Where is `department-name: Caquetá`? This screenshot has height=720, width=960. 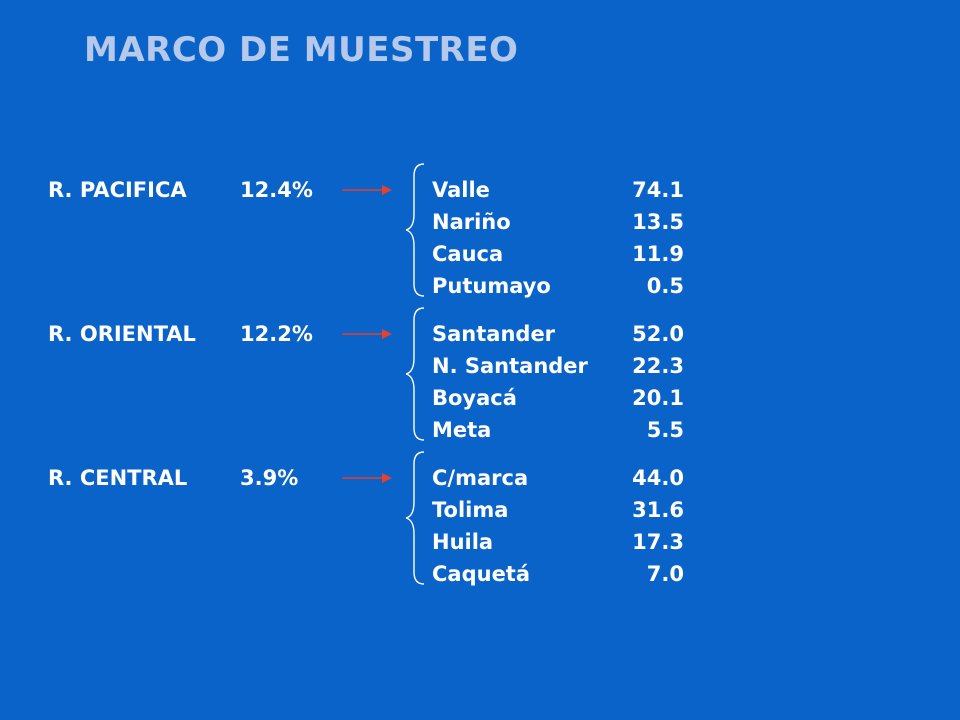 department-name: Caquetá is located at coordinates (481, 574).